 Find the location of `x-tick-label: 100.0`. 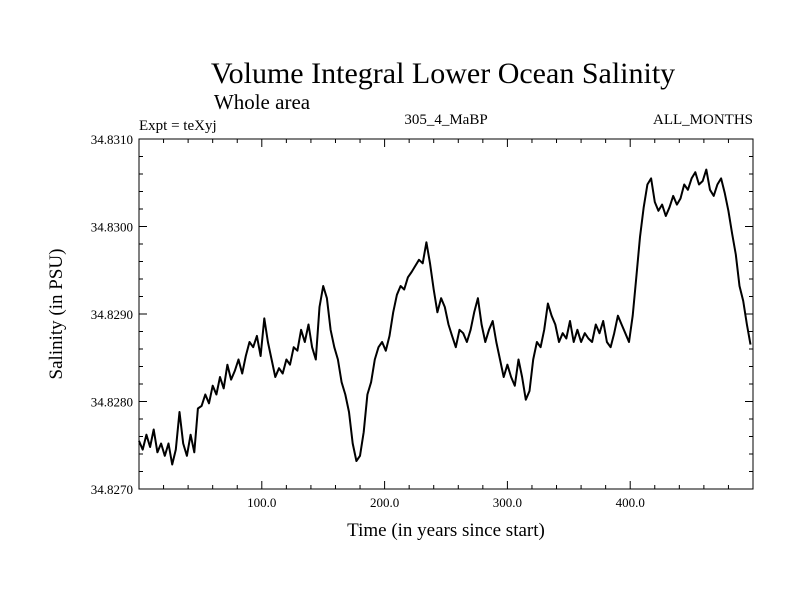

x-tick-label: 100.0 is located at coordinates (261, 502).